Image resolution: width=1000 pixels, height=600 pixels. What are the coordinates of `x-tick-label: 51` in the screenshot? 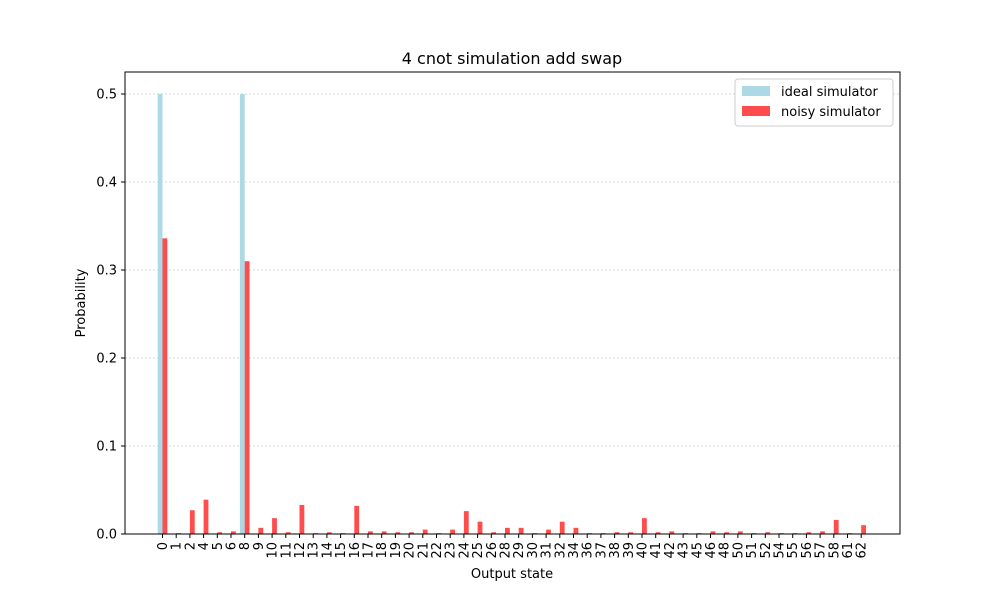 It's located at (752, 550).